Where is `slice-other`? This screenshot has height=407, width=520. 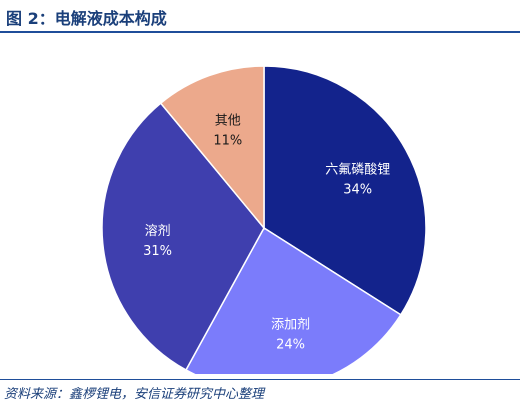
slice-other is located at coordinates (212, 148).